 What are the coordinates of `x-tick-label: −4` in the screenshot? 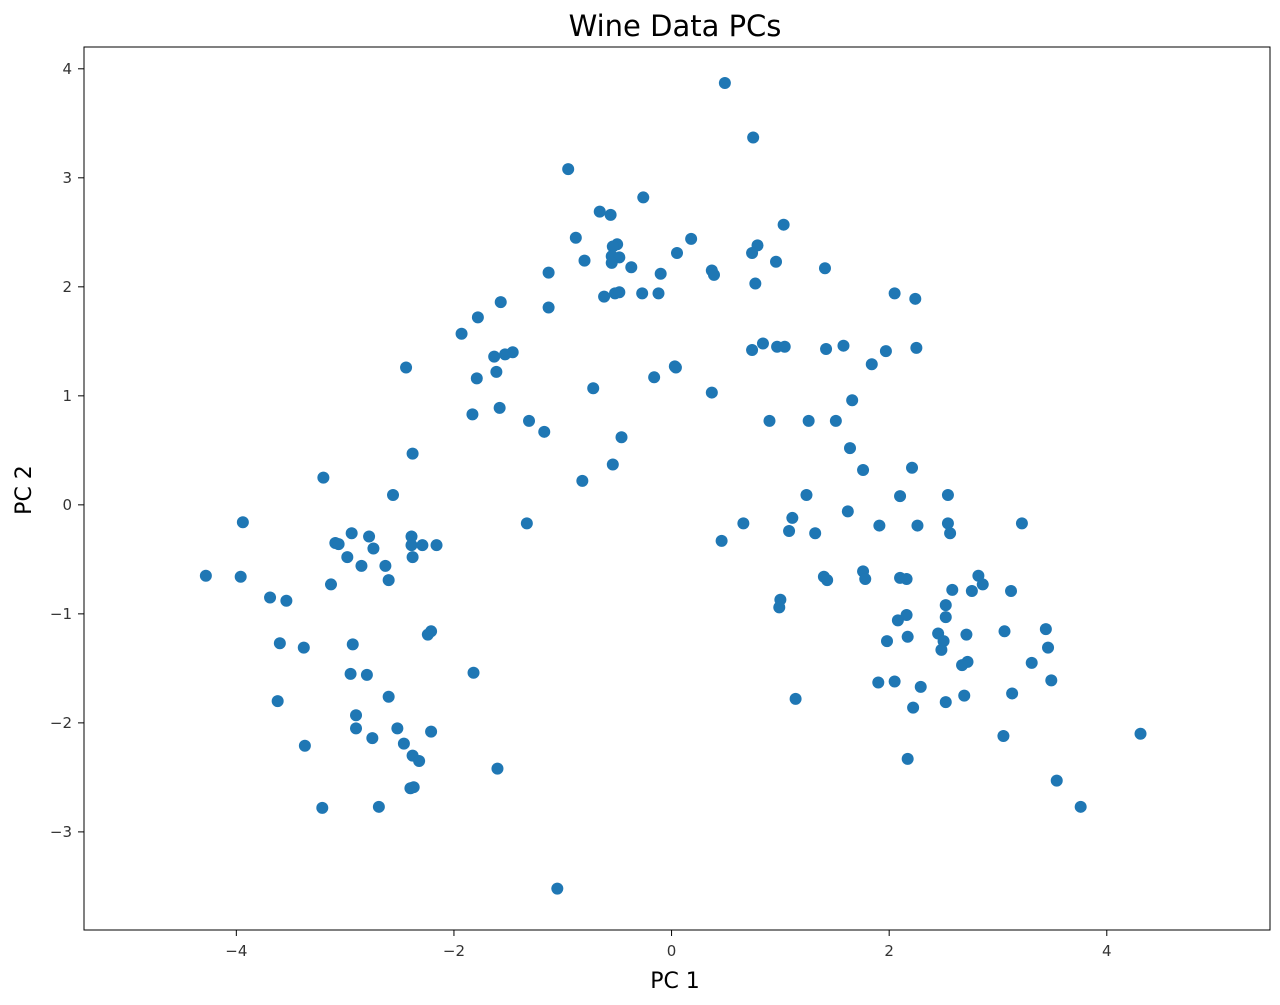 It's located at (236, 951).